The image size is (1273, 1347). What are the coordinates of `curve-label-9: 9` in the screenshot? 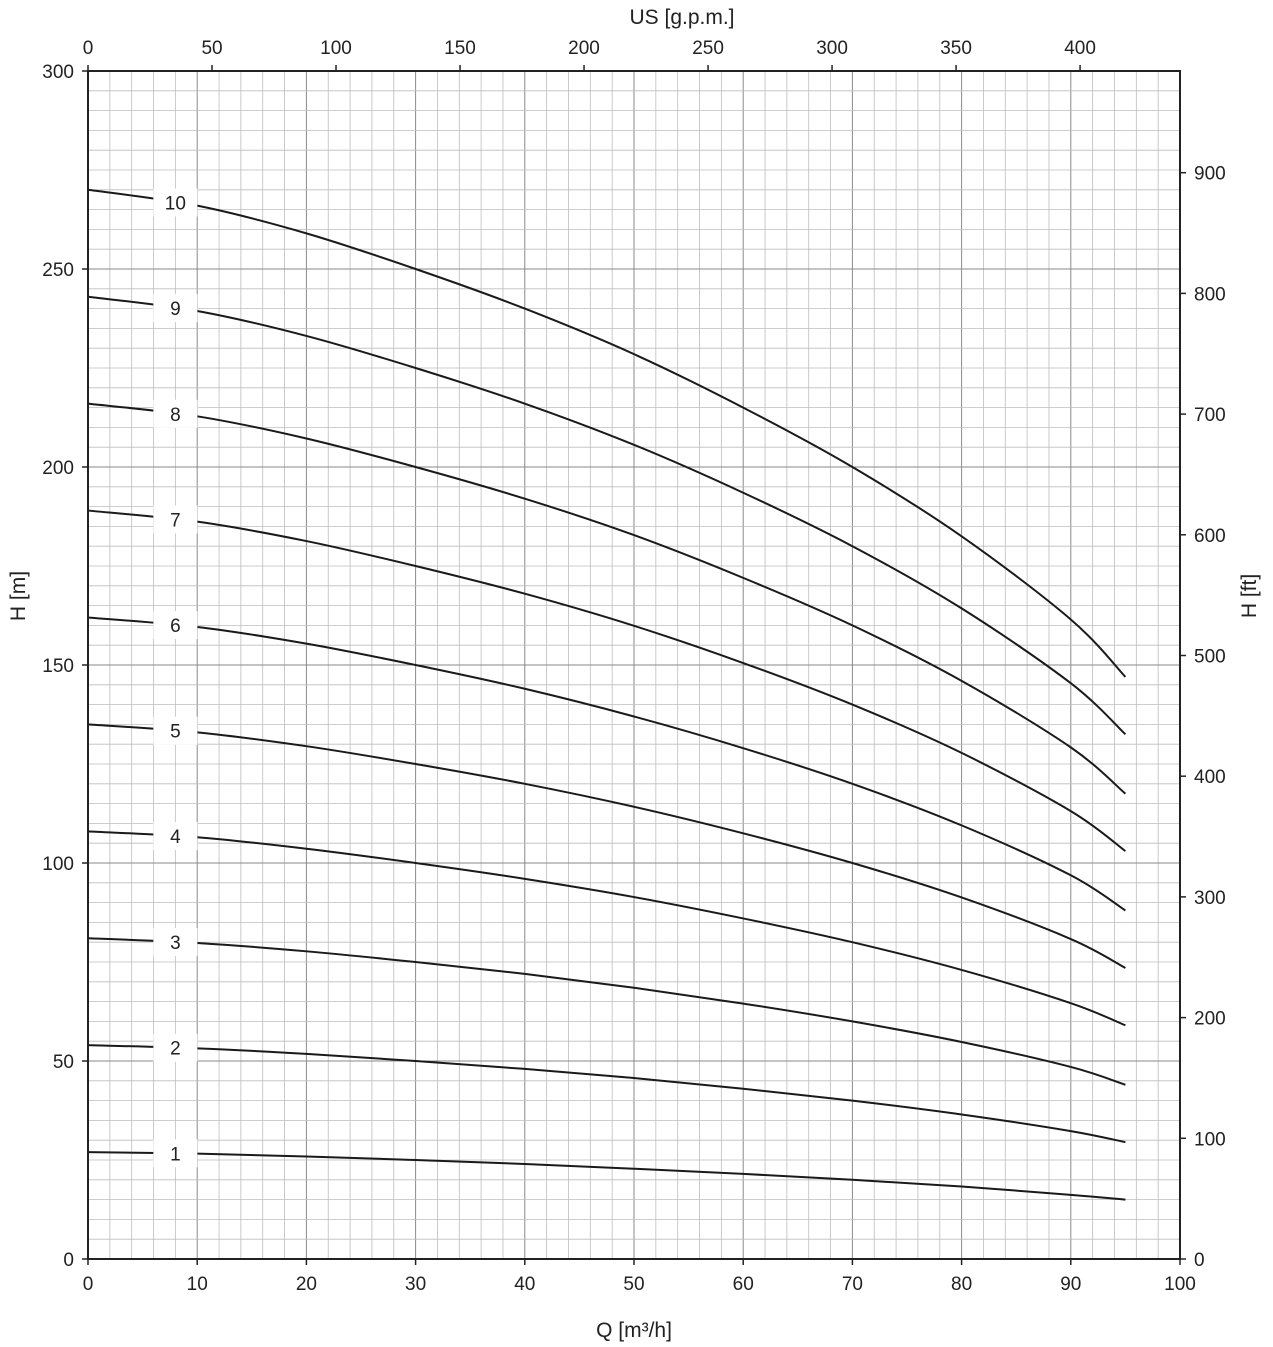 It's located at (175, 309).